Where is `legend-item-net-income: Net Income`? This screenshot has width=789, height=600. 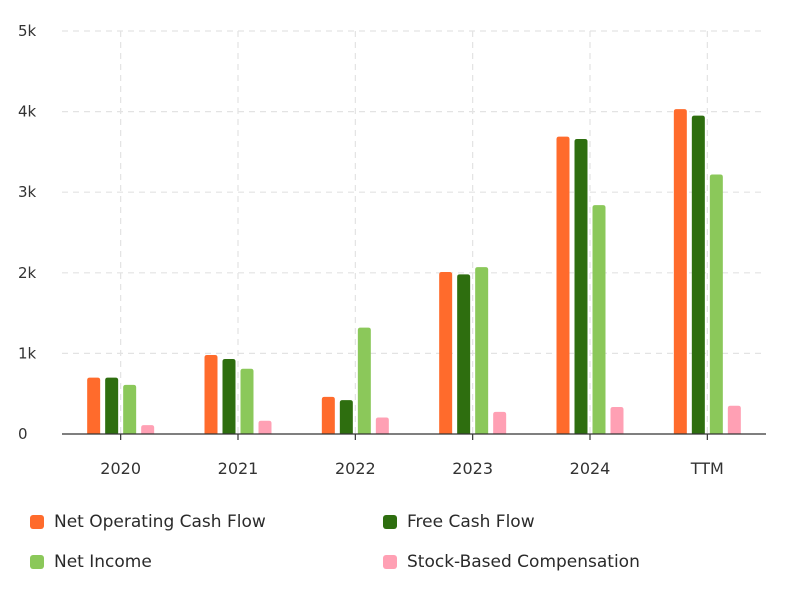
legend-item-net-income: Net Income is located at coordinates (91, 562).